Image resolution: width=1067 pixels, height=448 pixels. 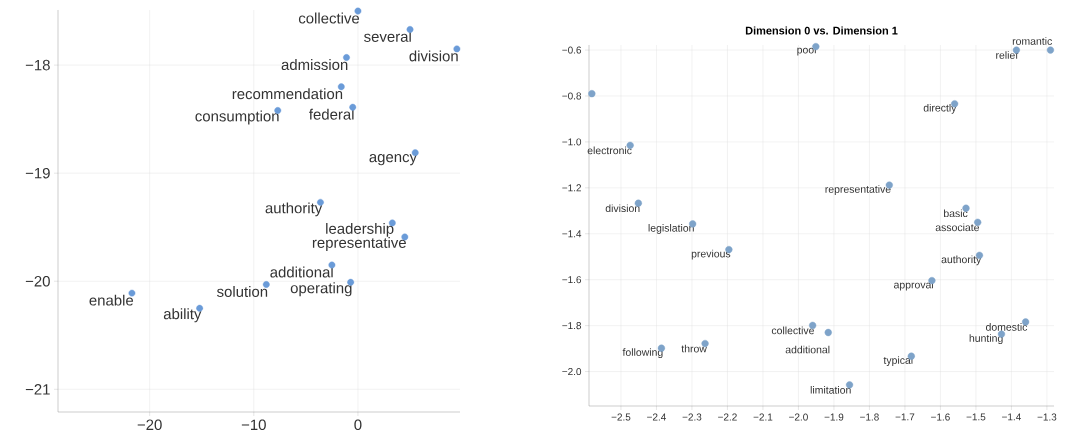 What do you see at coordinates (692, 417) in the screenshot?
I see `x-tick-label: −2.3` at bounding box center [692, 417].